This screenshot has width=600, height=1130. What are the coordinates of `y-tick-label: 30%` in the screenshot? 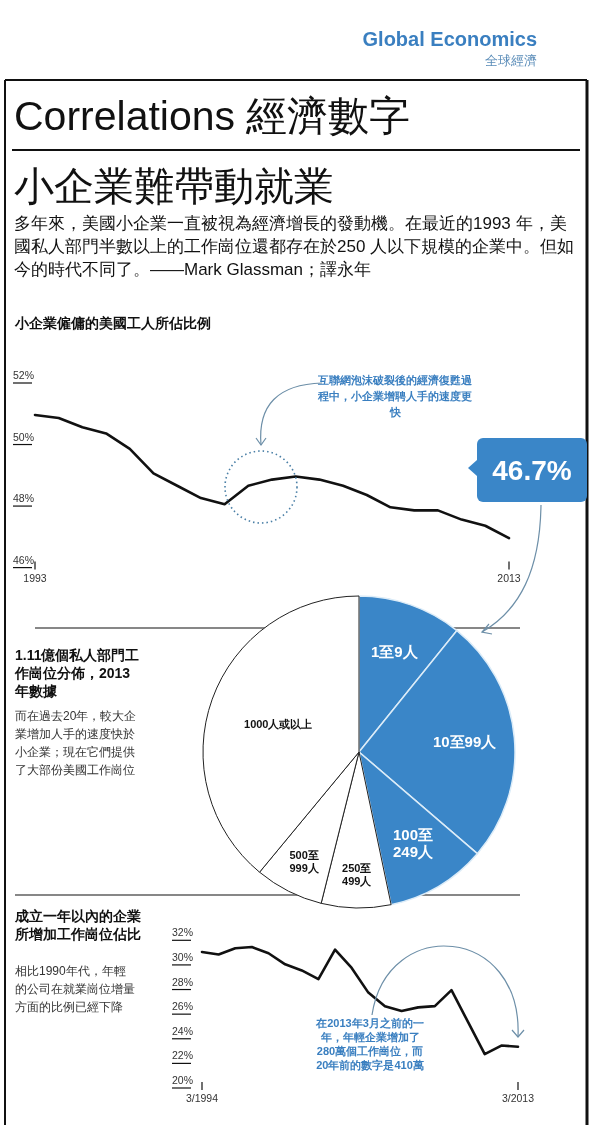 It's located at (183, 956).